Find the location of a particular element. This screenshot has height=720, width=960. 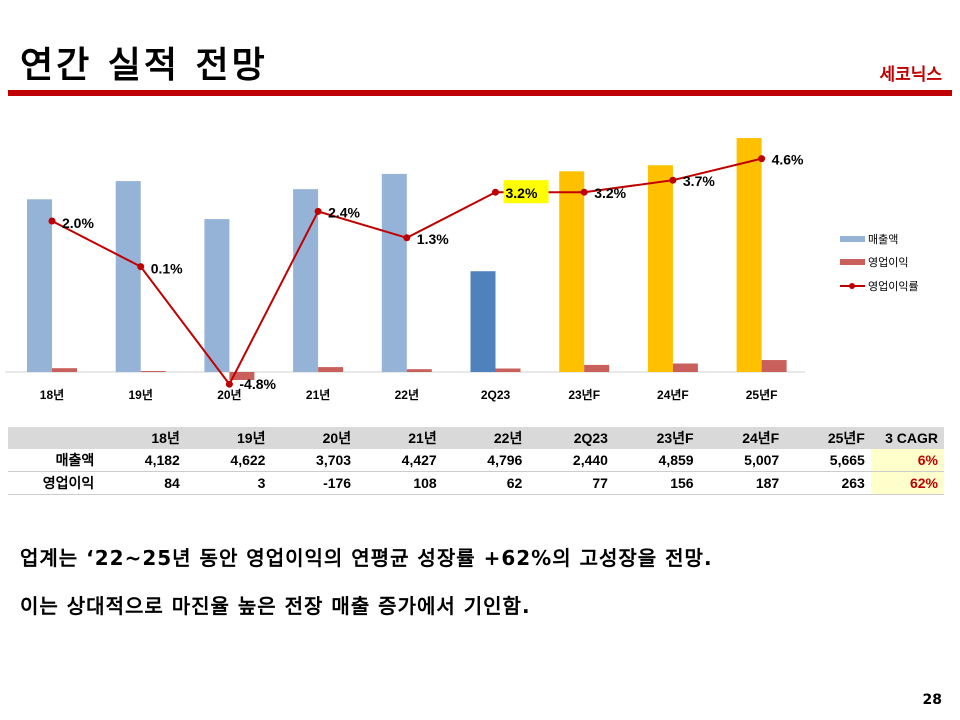

legend-swatch-op-profit is located at coordinates (852, 262).